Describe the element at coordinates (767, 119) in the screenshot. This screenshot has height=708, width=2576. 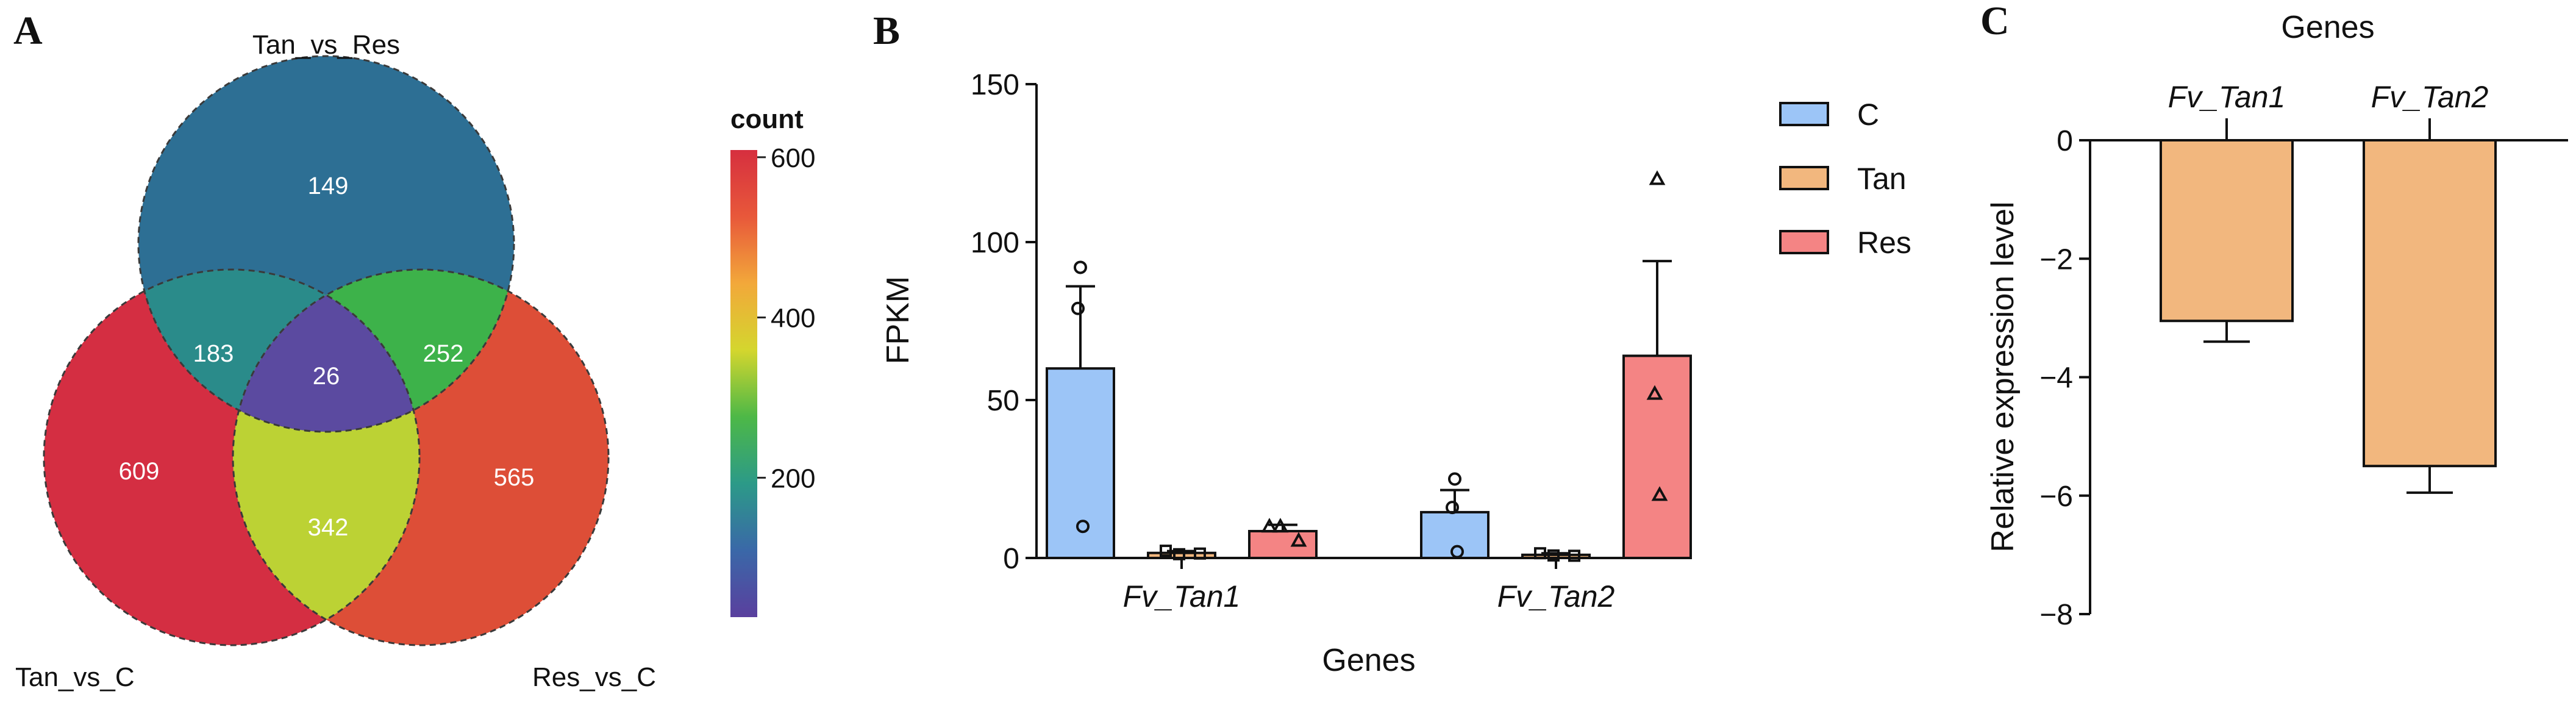
I see `colorbar-title: count` at that location.